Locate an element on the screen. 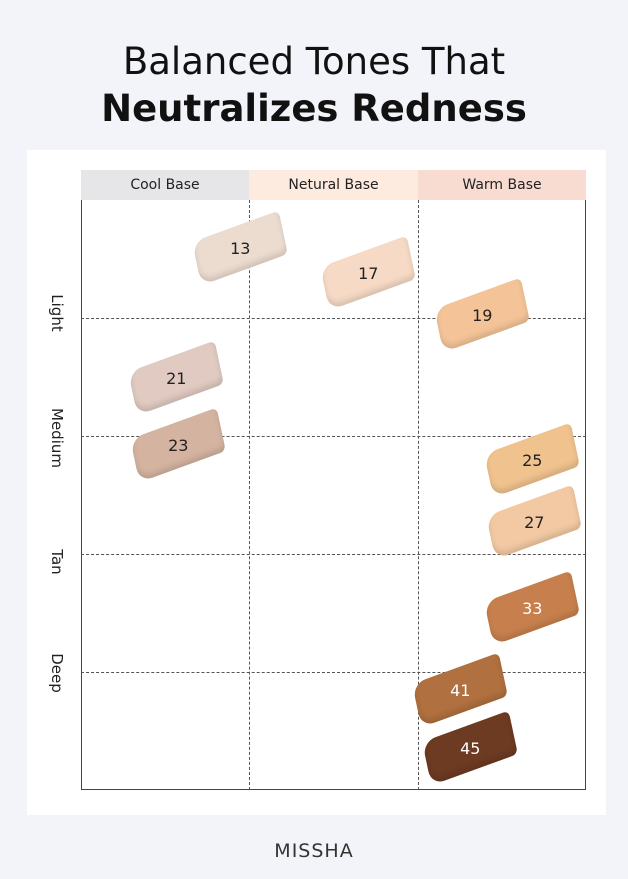 Image resolution: width=628 pixels, height=879 pixels. shade-label: 27 is located at coordinates (534, 522).